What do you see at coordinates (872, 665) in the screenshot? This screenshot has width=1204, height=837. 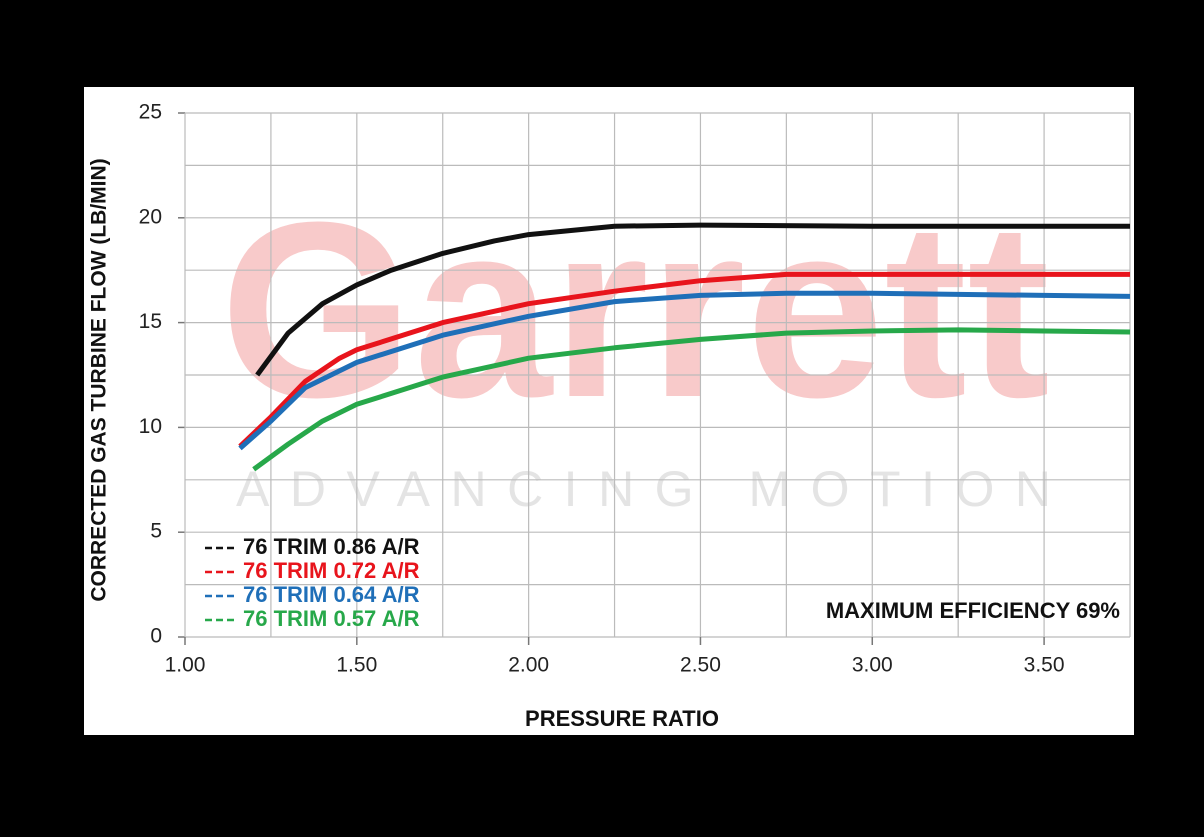 I see `x-tick-label: 3.00` at bounding box center [872, 665].